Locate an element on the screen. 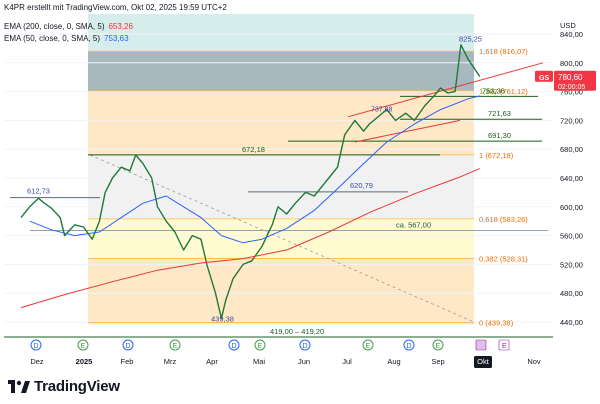  symbol-tag is located at coordinates (544, 76).